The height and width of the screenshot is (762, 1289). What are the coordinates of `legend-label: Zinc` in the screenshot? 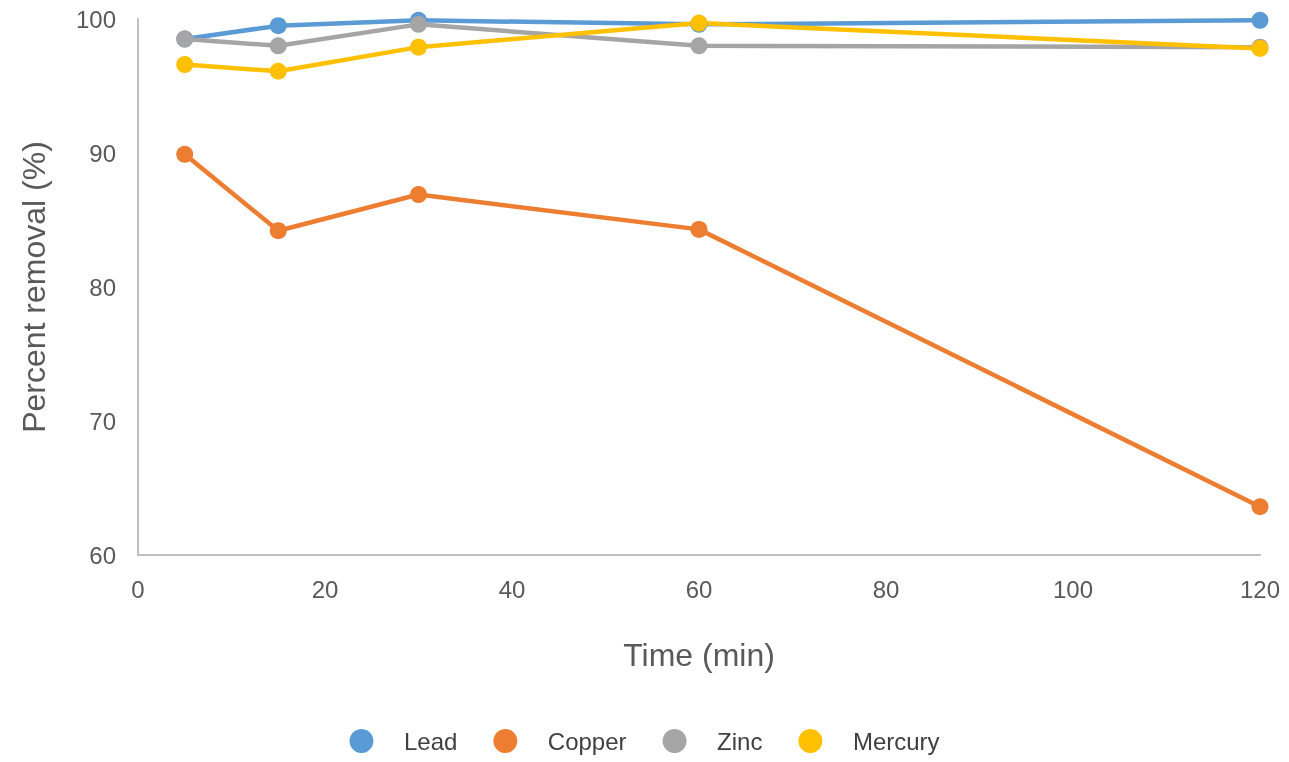 It's located at (740, 741).